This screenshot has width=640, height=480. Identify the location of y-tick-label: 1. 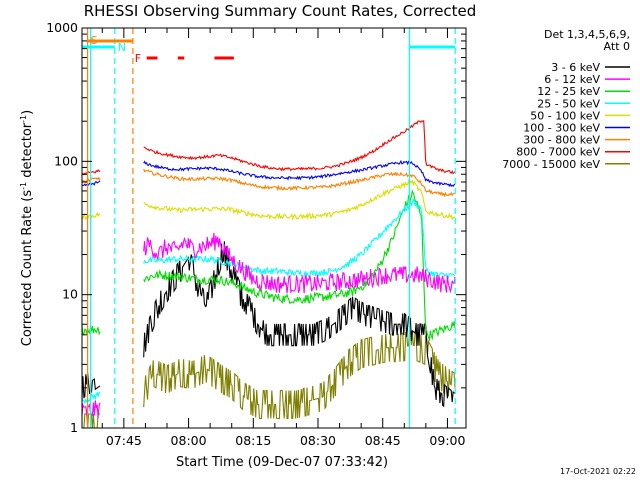
(74, 427).